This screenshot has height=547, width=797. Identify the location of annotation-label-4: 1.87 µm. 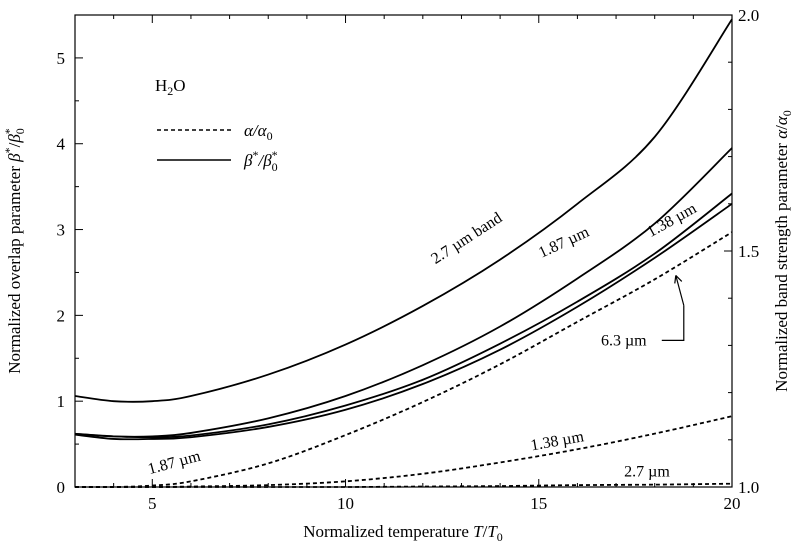
(174, 463).